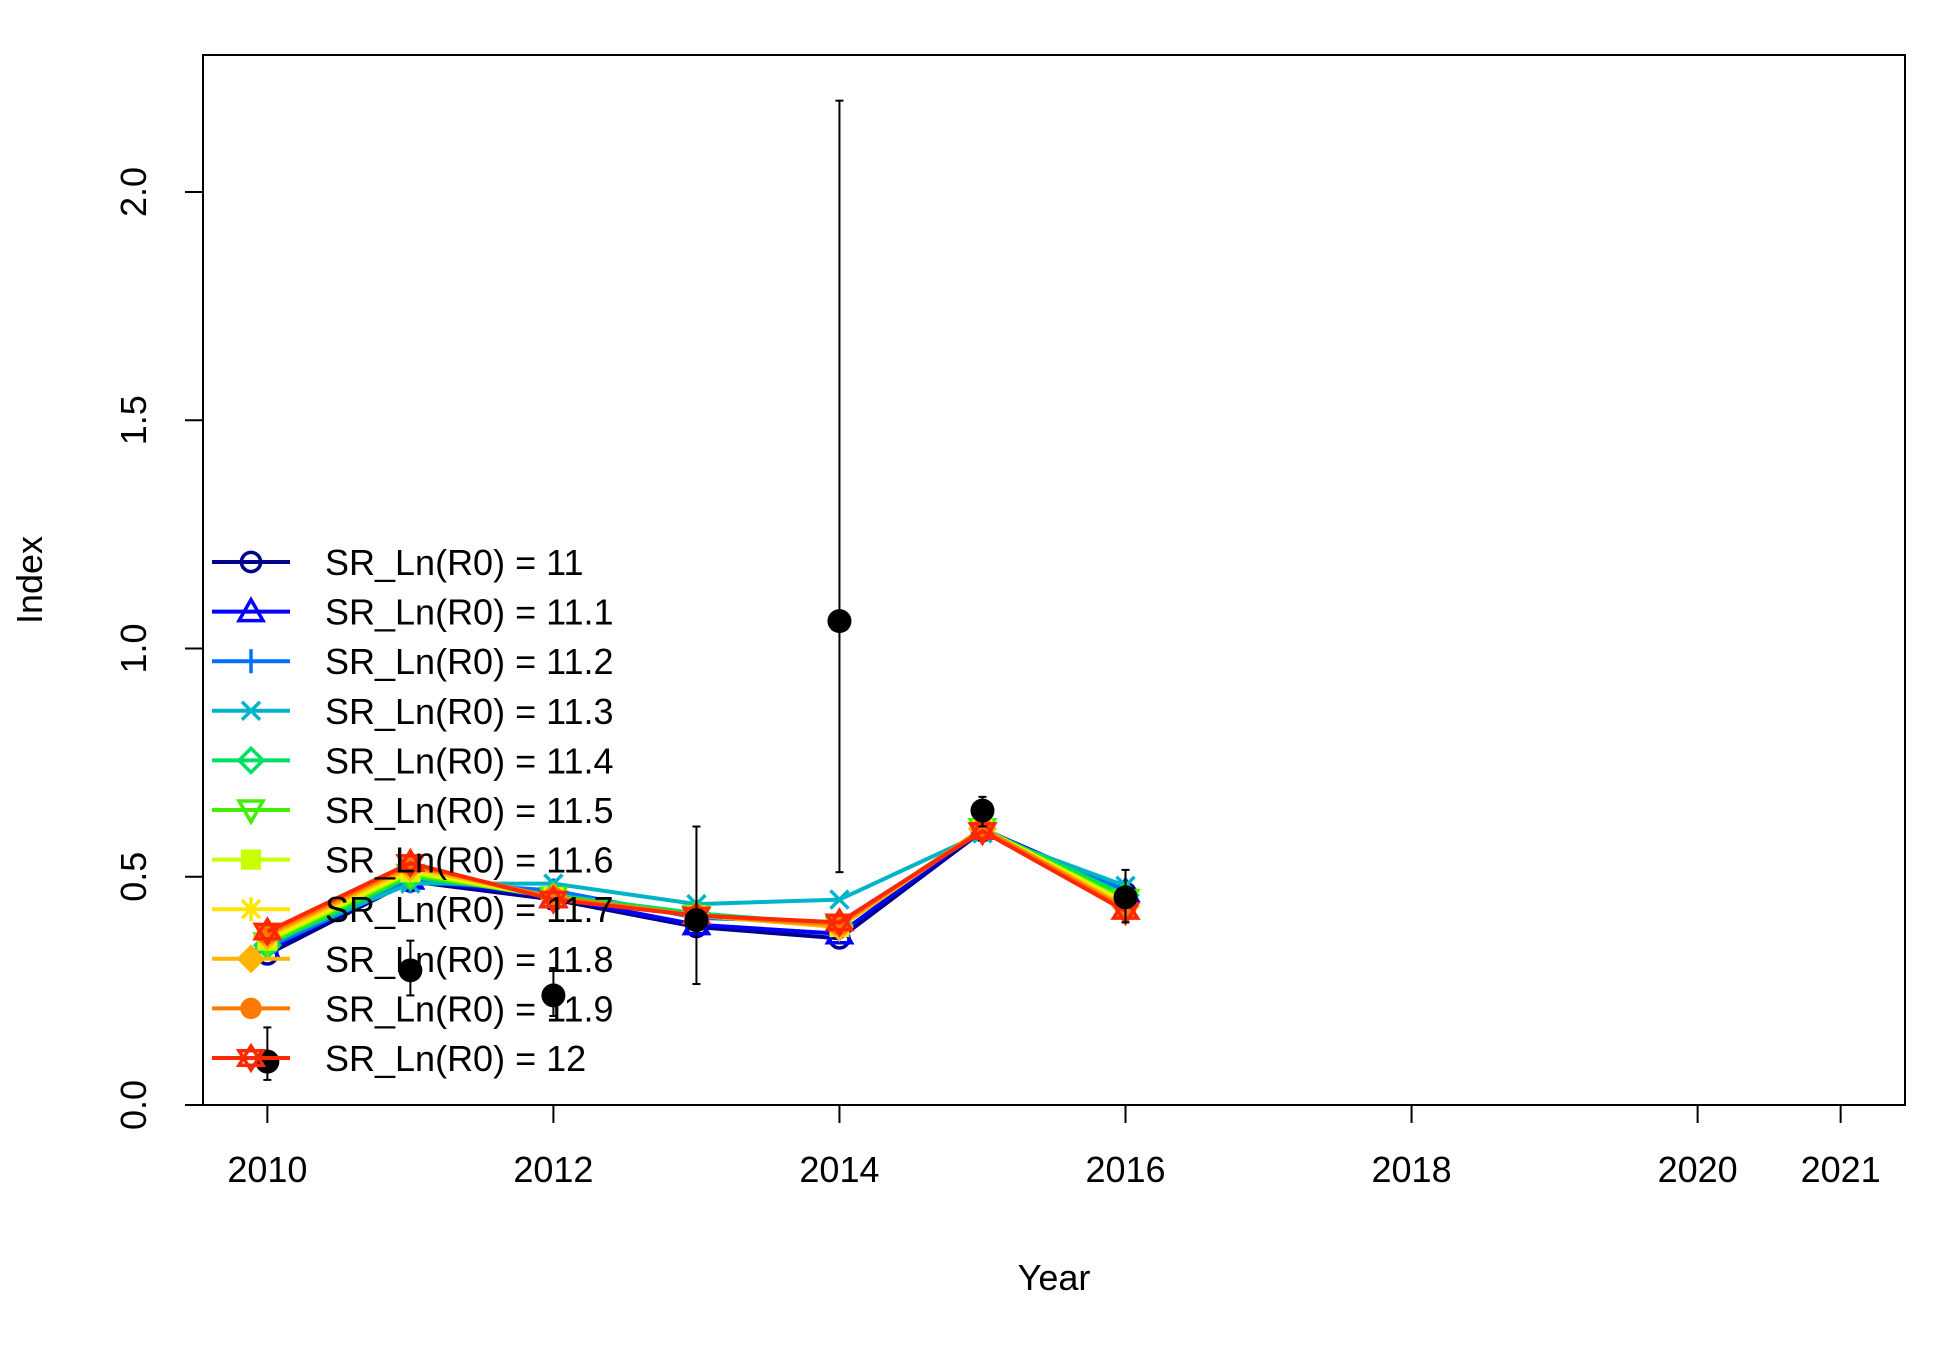  Describe the element at coordinates (454, 562) in the screenshot. I see `legend-label: SR_Ln(R0) = 11` at that location.